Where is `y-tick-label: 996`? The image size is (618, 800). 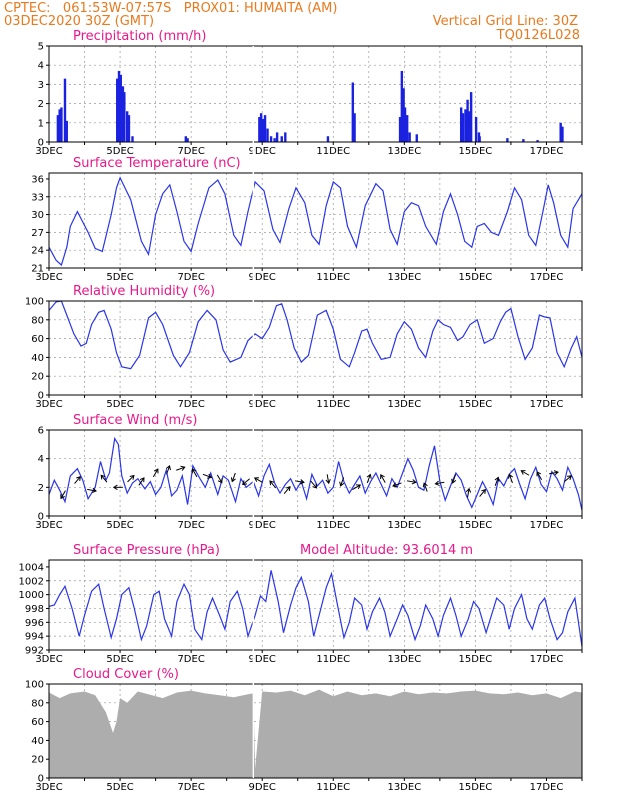
y-tick-label: 996 is located at coordinates (34, 623).